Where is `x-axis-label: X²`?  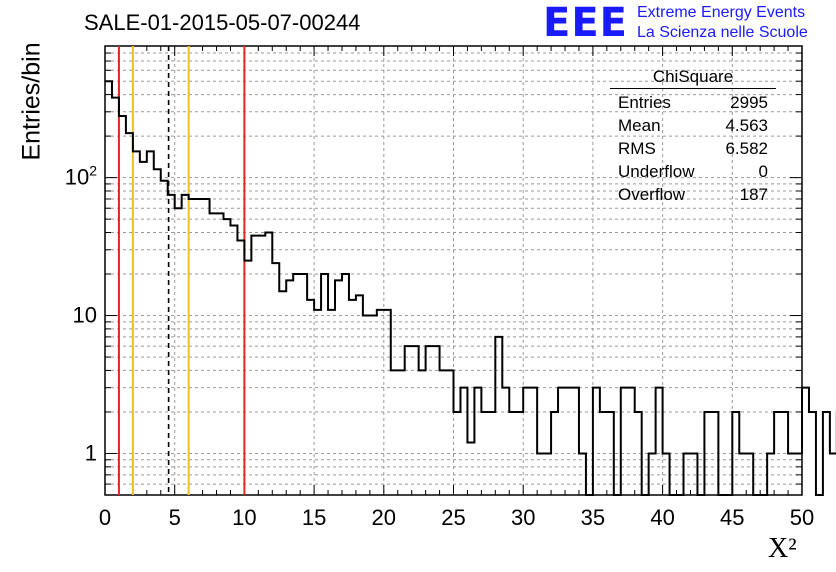 x-axis-label: X² is located at coordinates (782, 548).